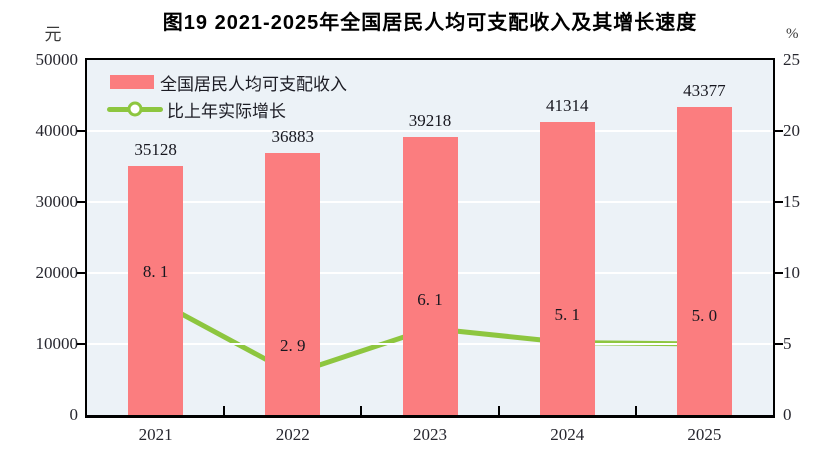  What do you see at coordinates (74, 414) in the screenshot?
I see `left-axis-tick-label: 0` at bounding box center [74, 414].